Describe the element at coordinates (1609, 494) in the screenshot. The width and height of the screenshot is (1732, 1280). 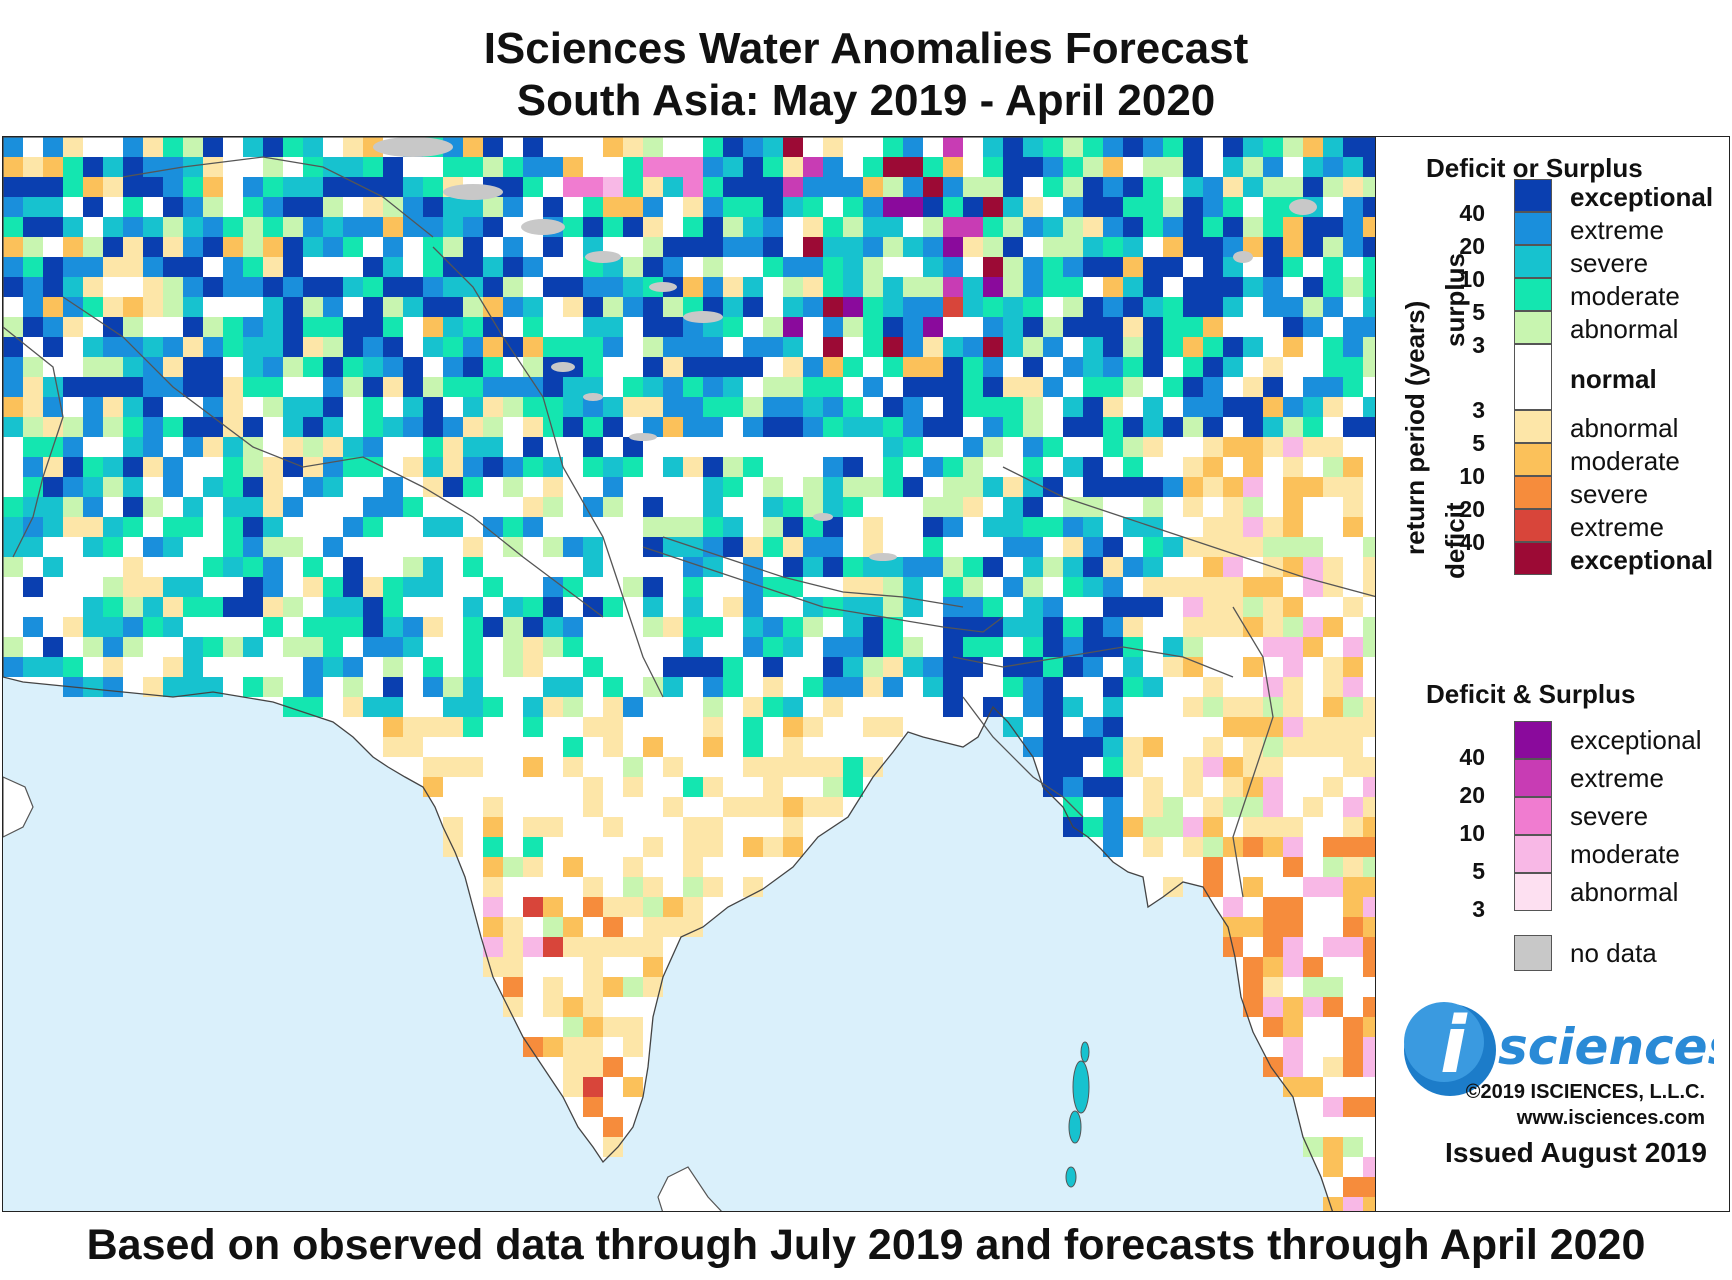
I see `legend-deficit-label-severe: severe` at that location.